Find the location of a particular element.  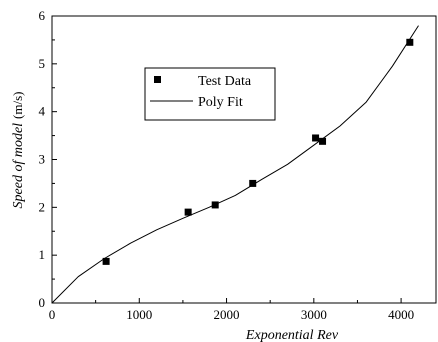

x-tick-label: 4000 is located at coordinates (401, 314).